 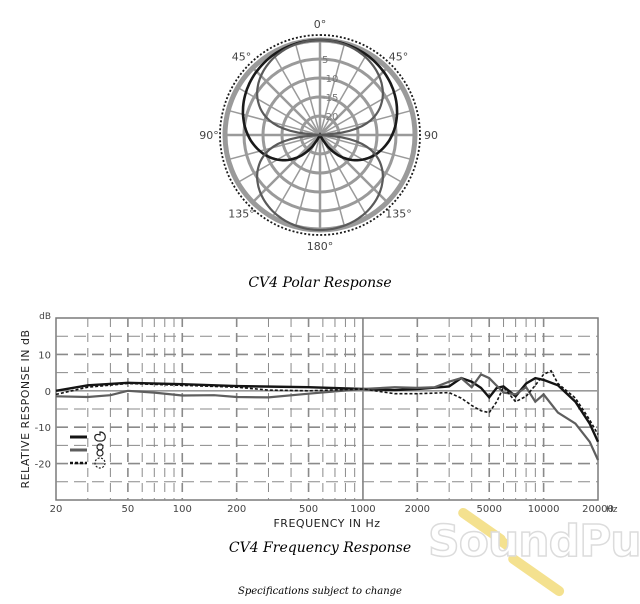 What do you see at coordinates (417, 509) in the screenshot?
I see `x-tick-label: 2000` at bounding box center [417, 509].